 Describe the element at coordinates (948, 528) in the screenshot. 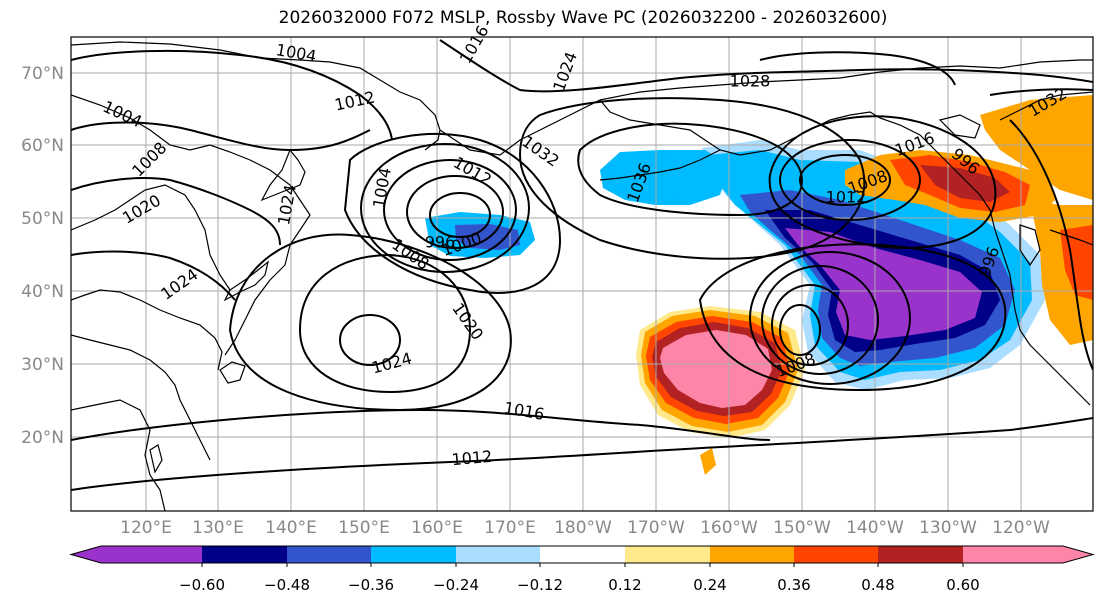

I see `longitude-label: 130°W` at that location.